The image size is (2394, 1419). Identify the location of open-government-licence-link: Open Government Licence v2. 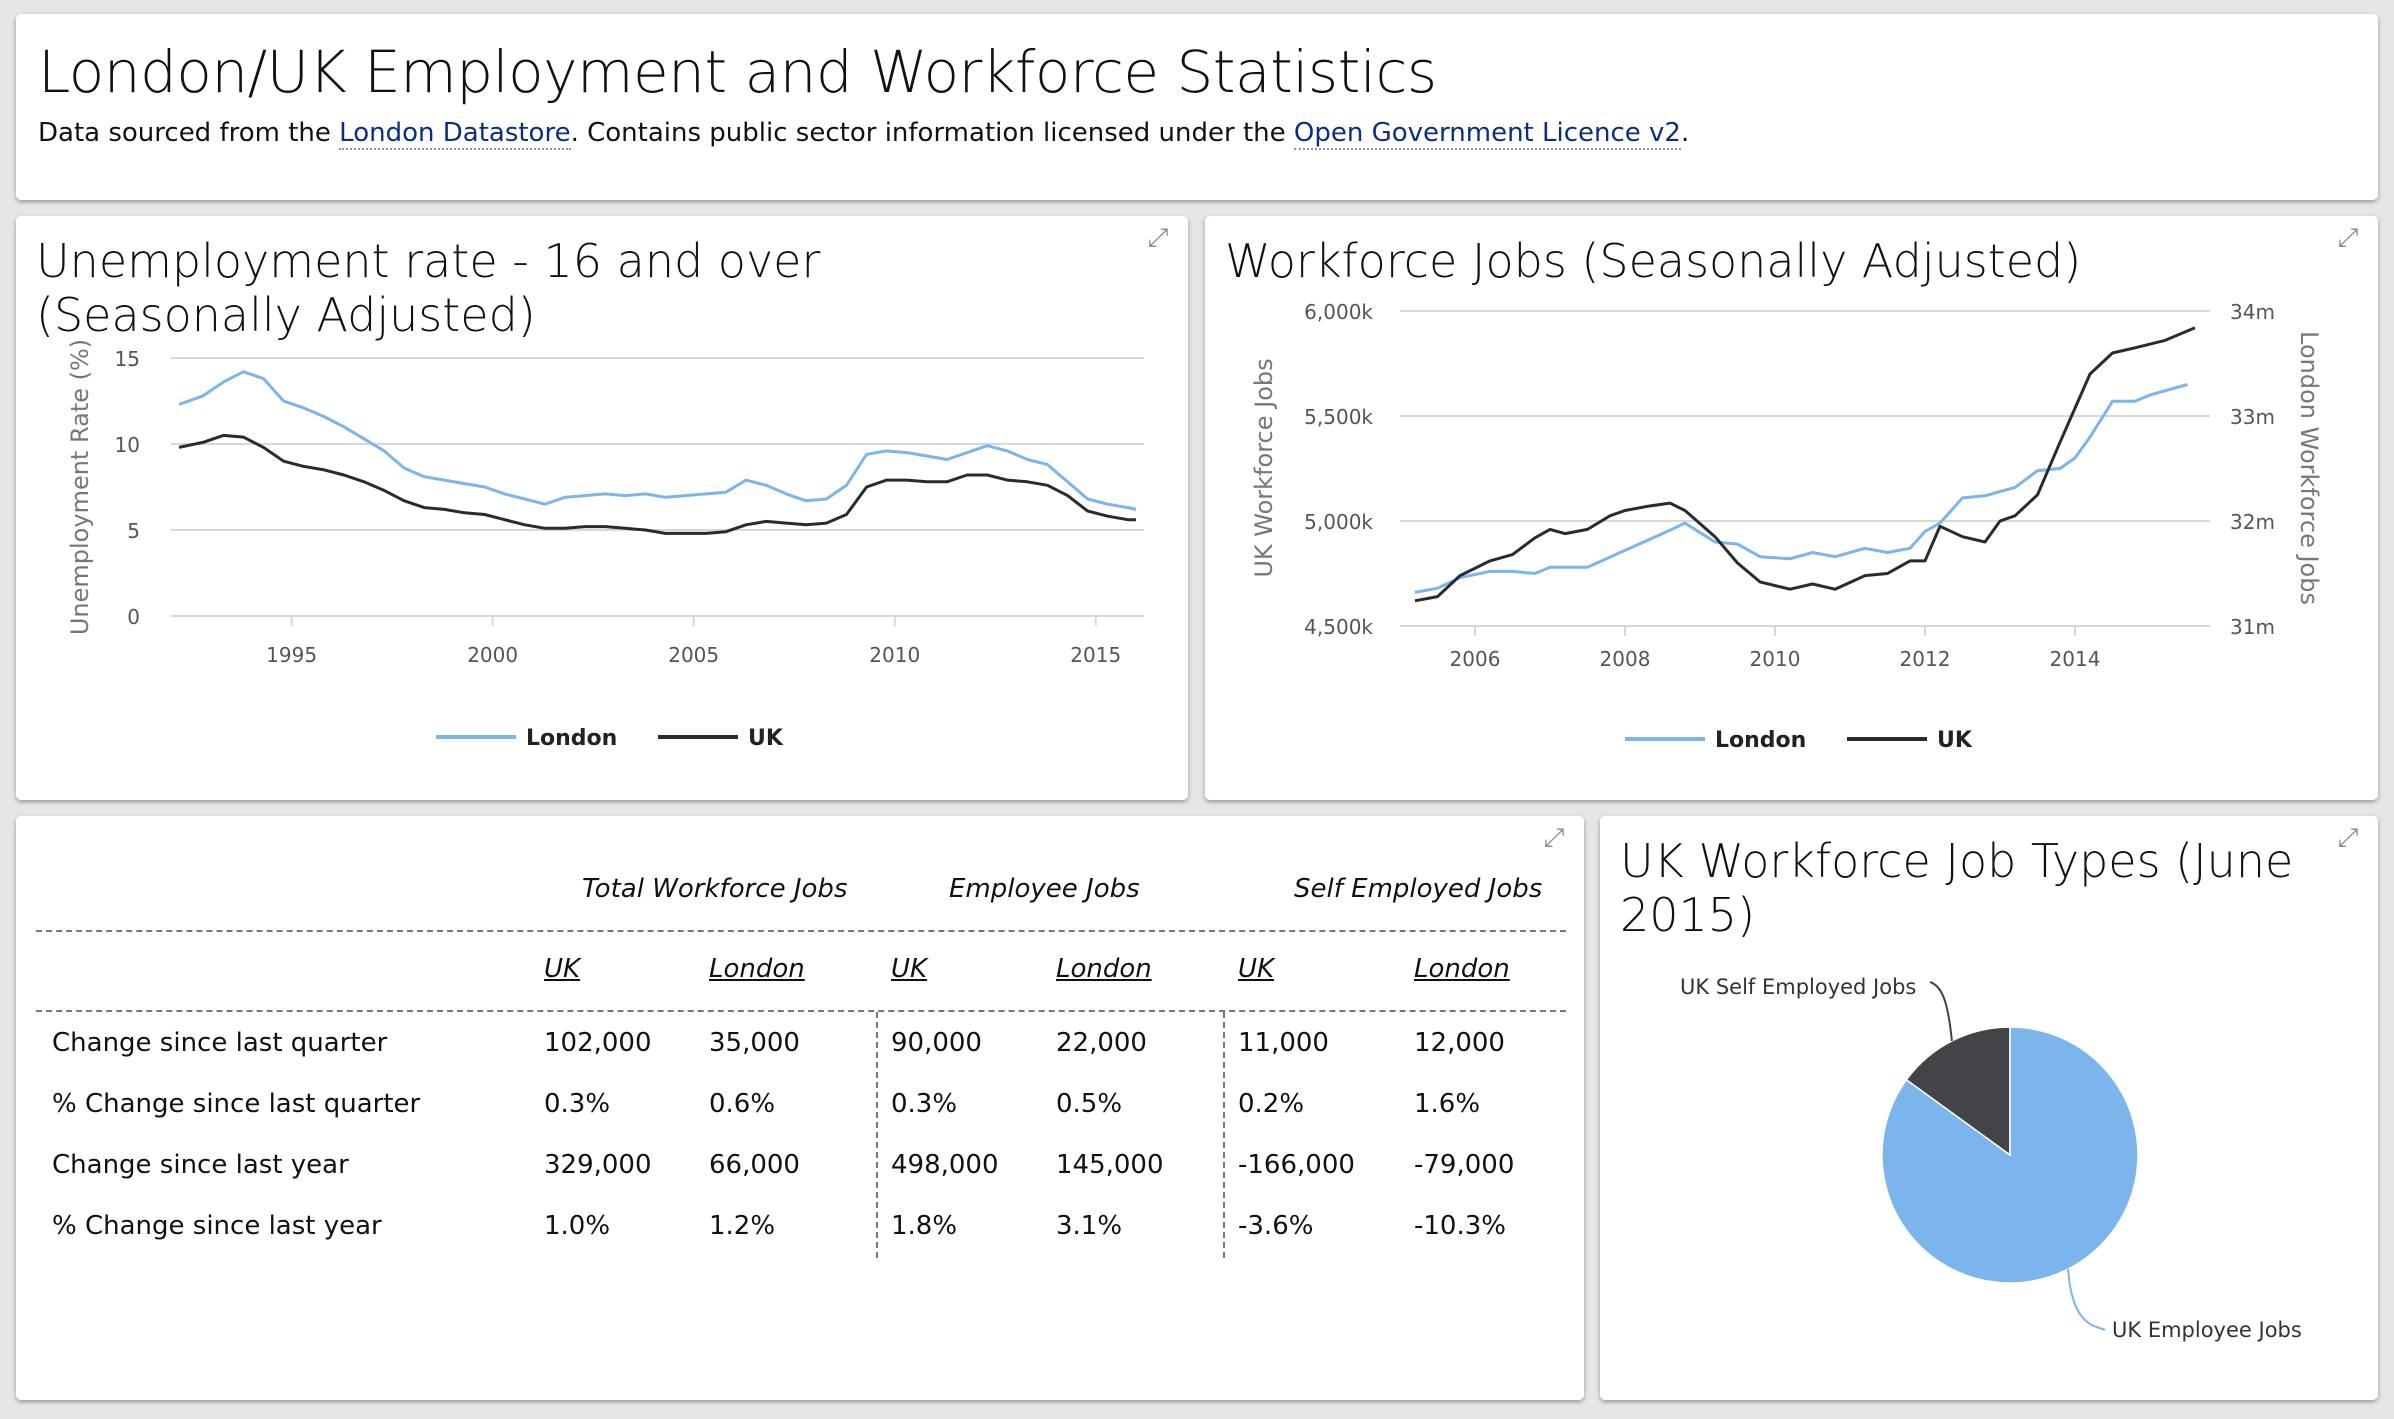
(1487, 134).